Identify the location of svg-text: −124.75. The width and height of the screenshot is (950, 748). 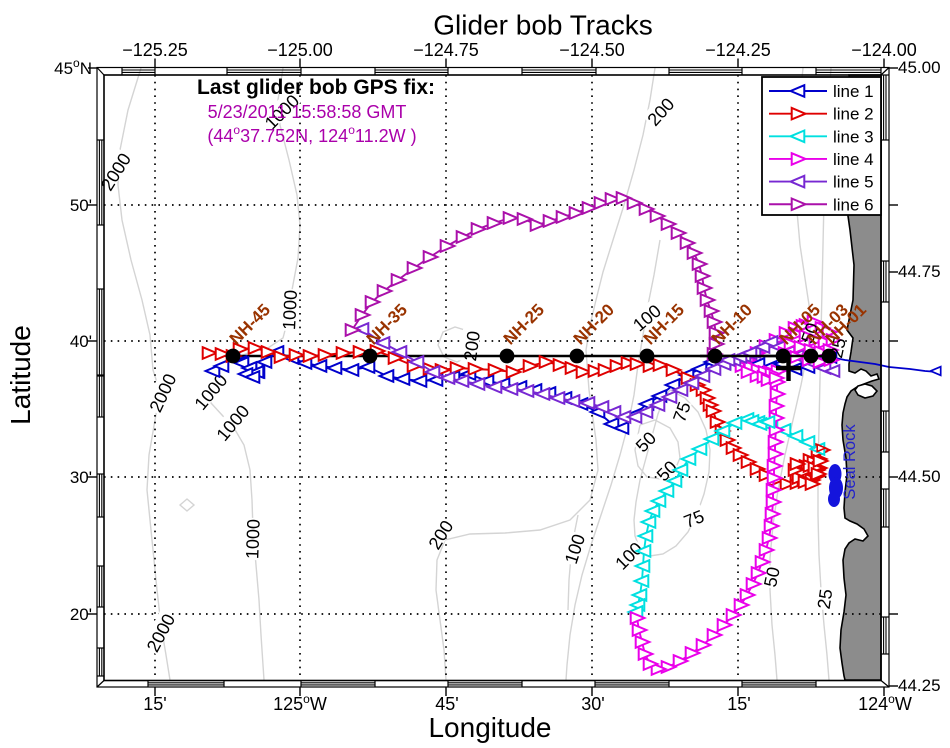
(446, 50).